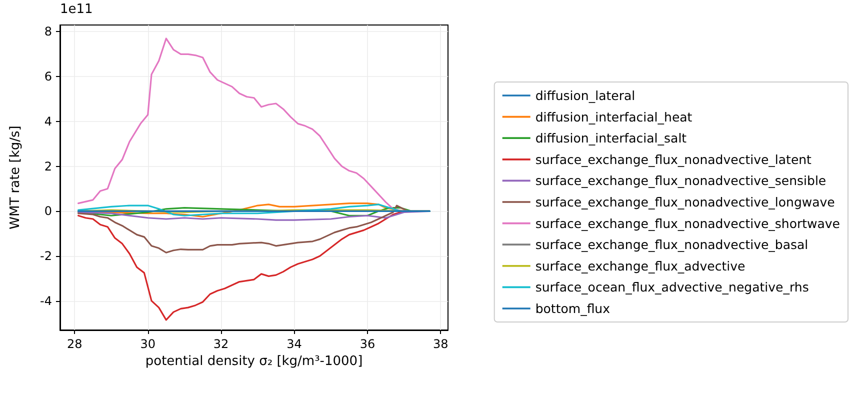 The height and width of the screenshot is (394, 857). Describe the element at coordinates (46, 255) in the screenshot. I see `y-tick-label: -2` at that location.